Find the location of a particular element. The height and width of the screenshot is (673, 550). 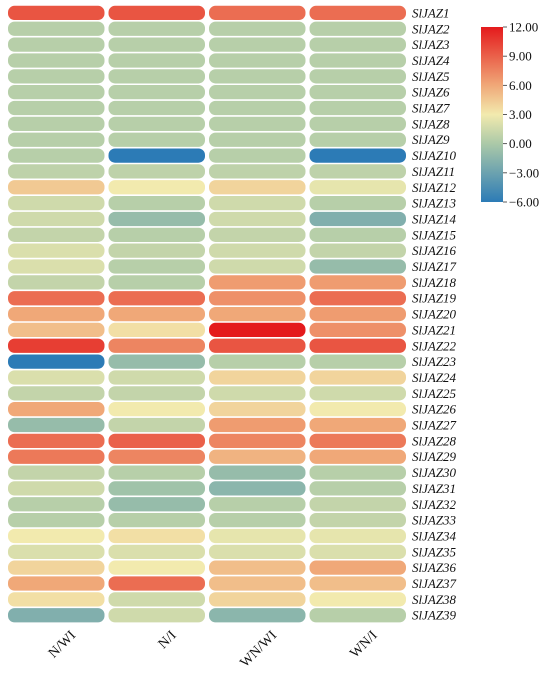

row-label: SlJAZ11 is located at coordinates (433, 171).